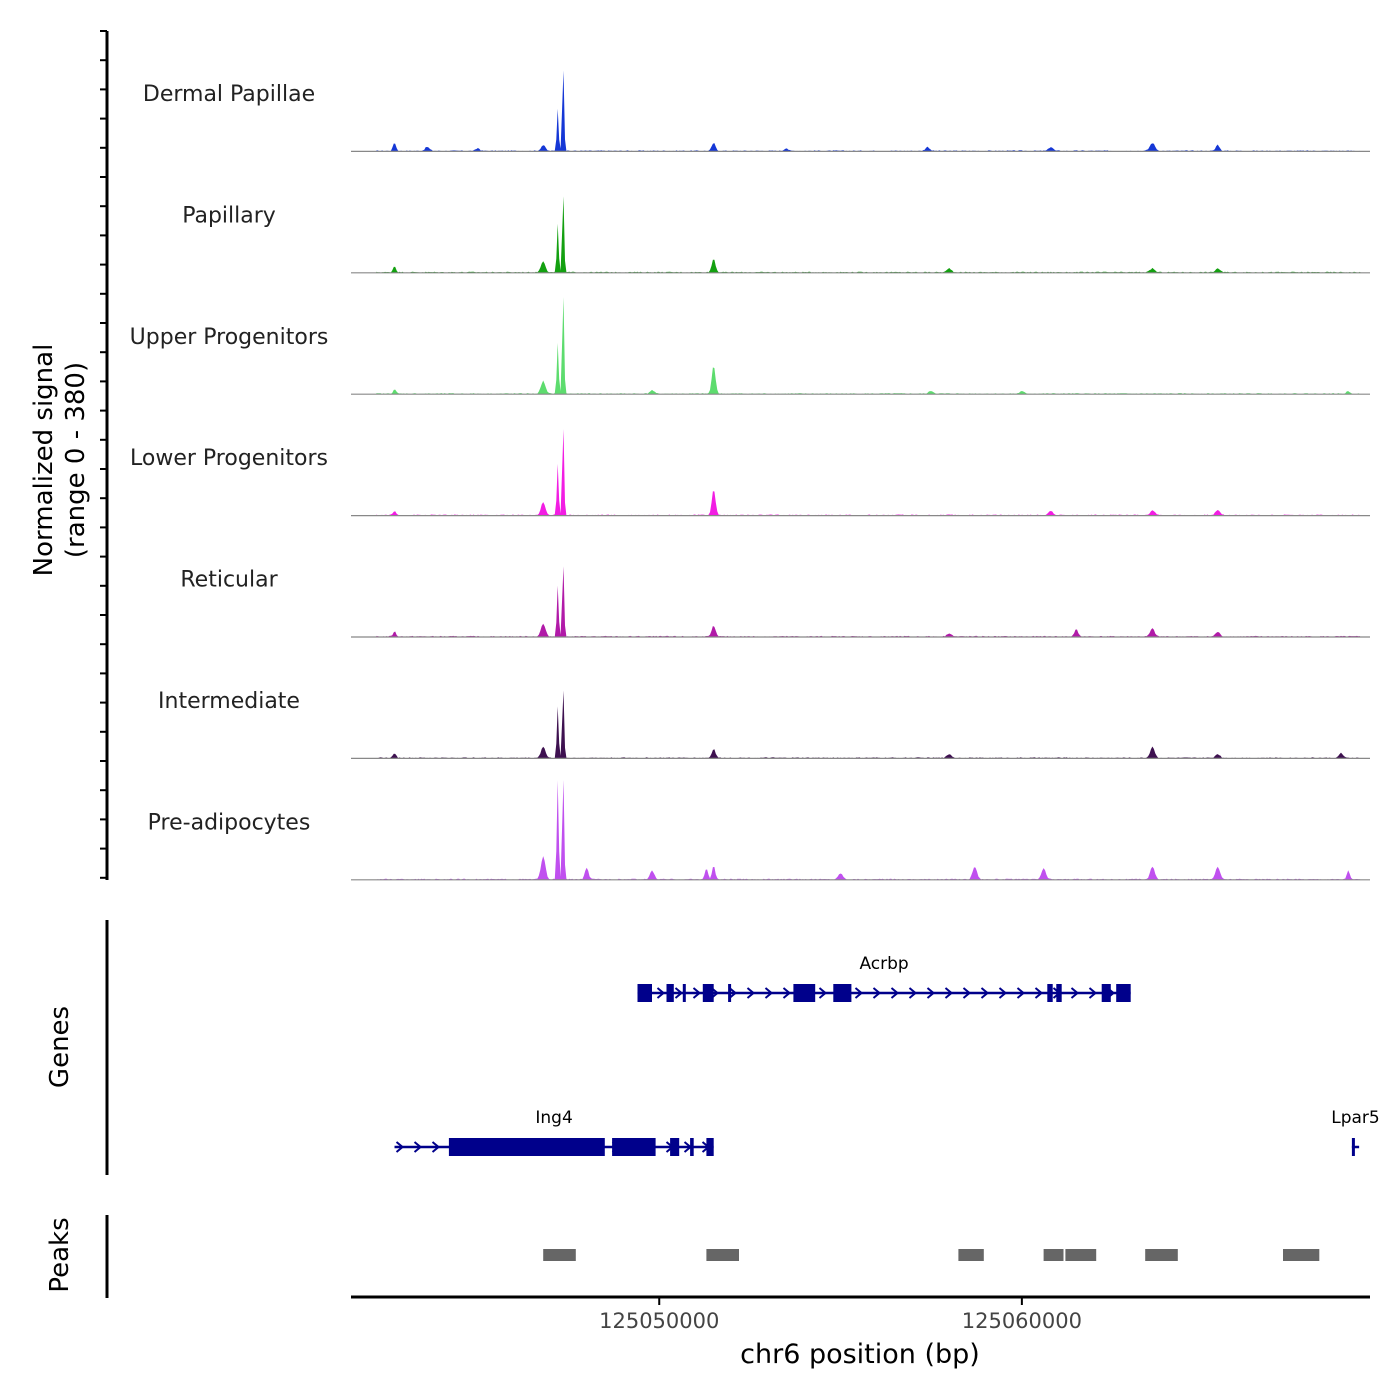  Describe the element at coordinates (229, 337) in the screenshot. I see `track-label-upper-progenitors: Upper Progenitors` at that location.